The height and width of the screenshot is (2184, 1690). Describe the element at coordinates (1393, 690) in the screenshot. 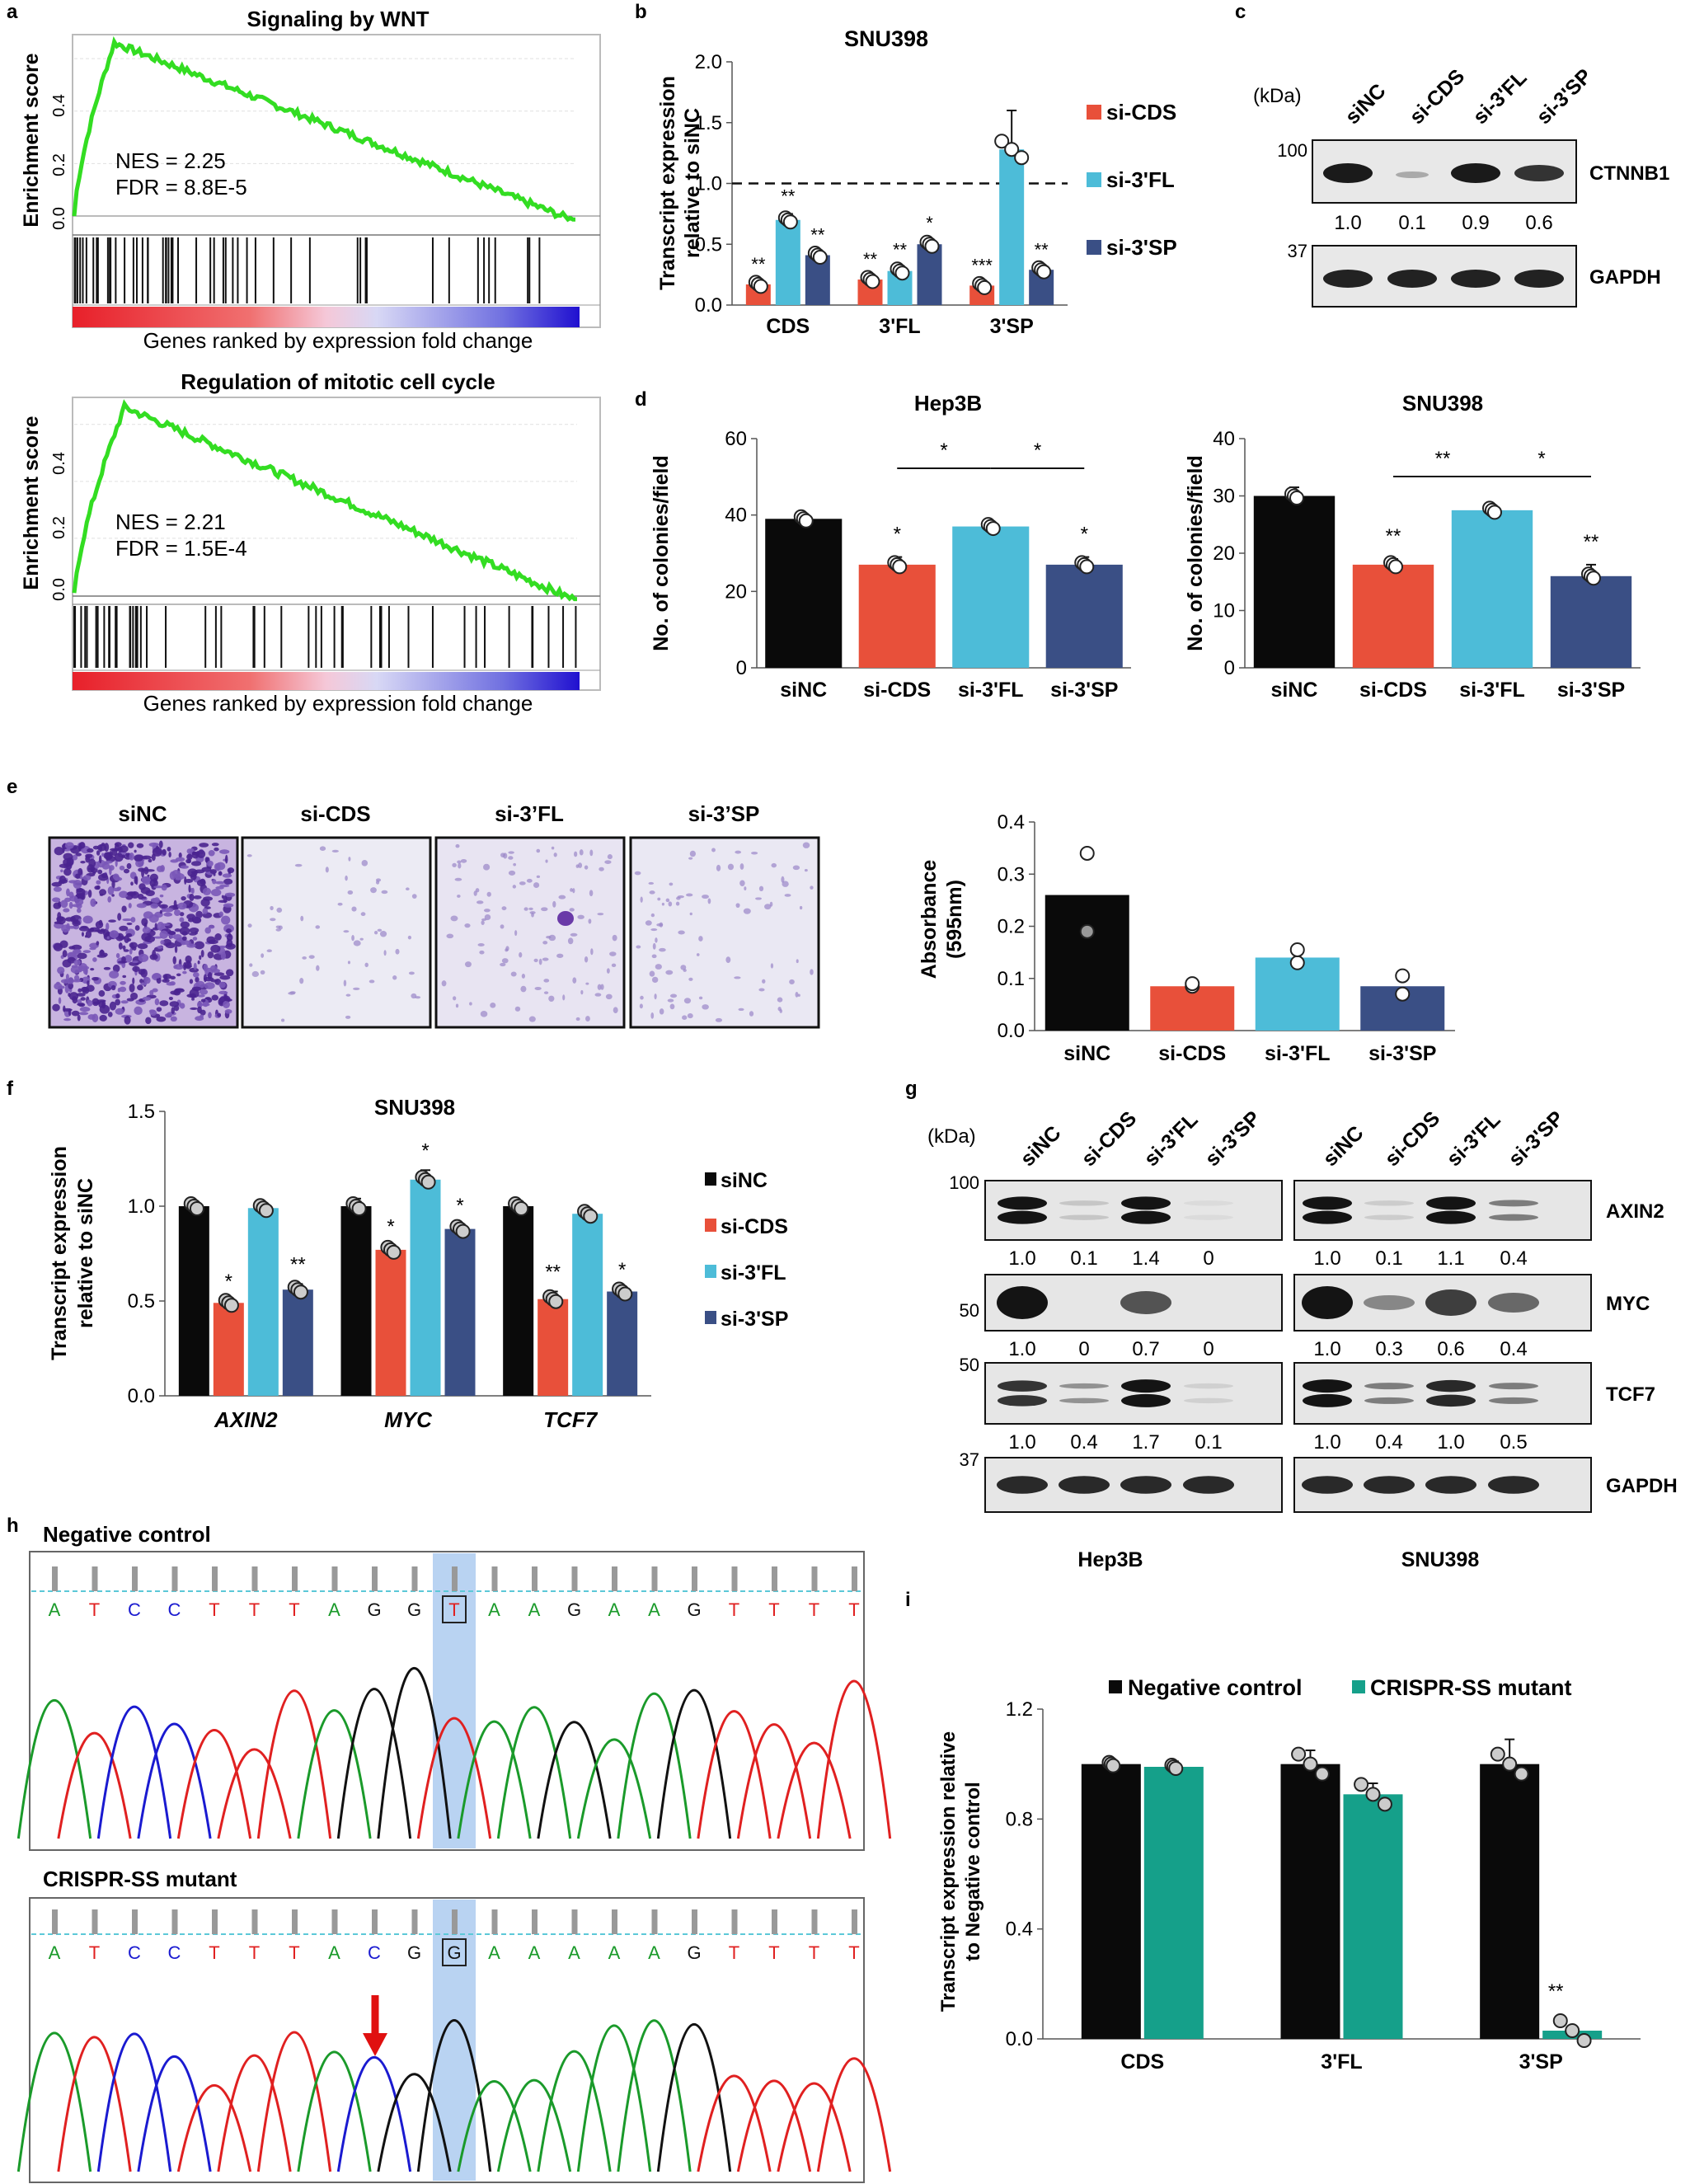

I see `category-label: si-CDS` at that location.